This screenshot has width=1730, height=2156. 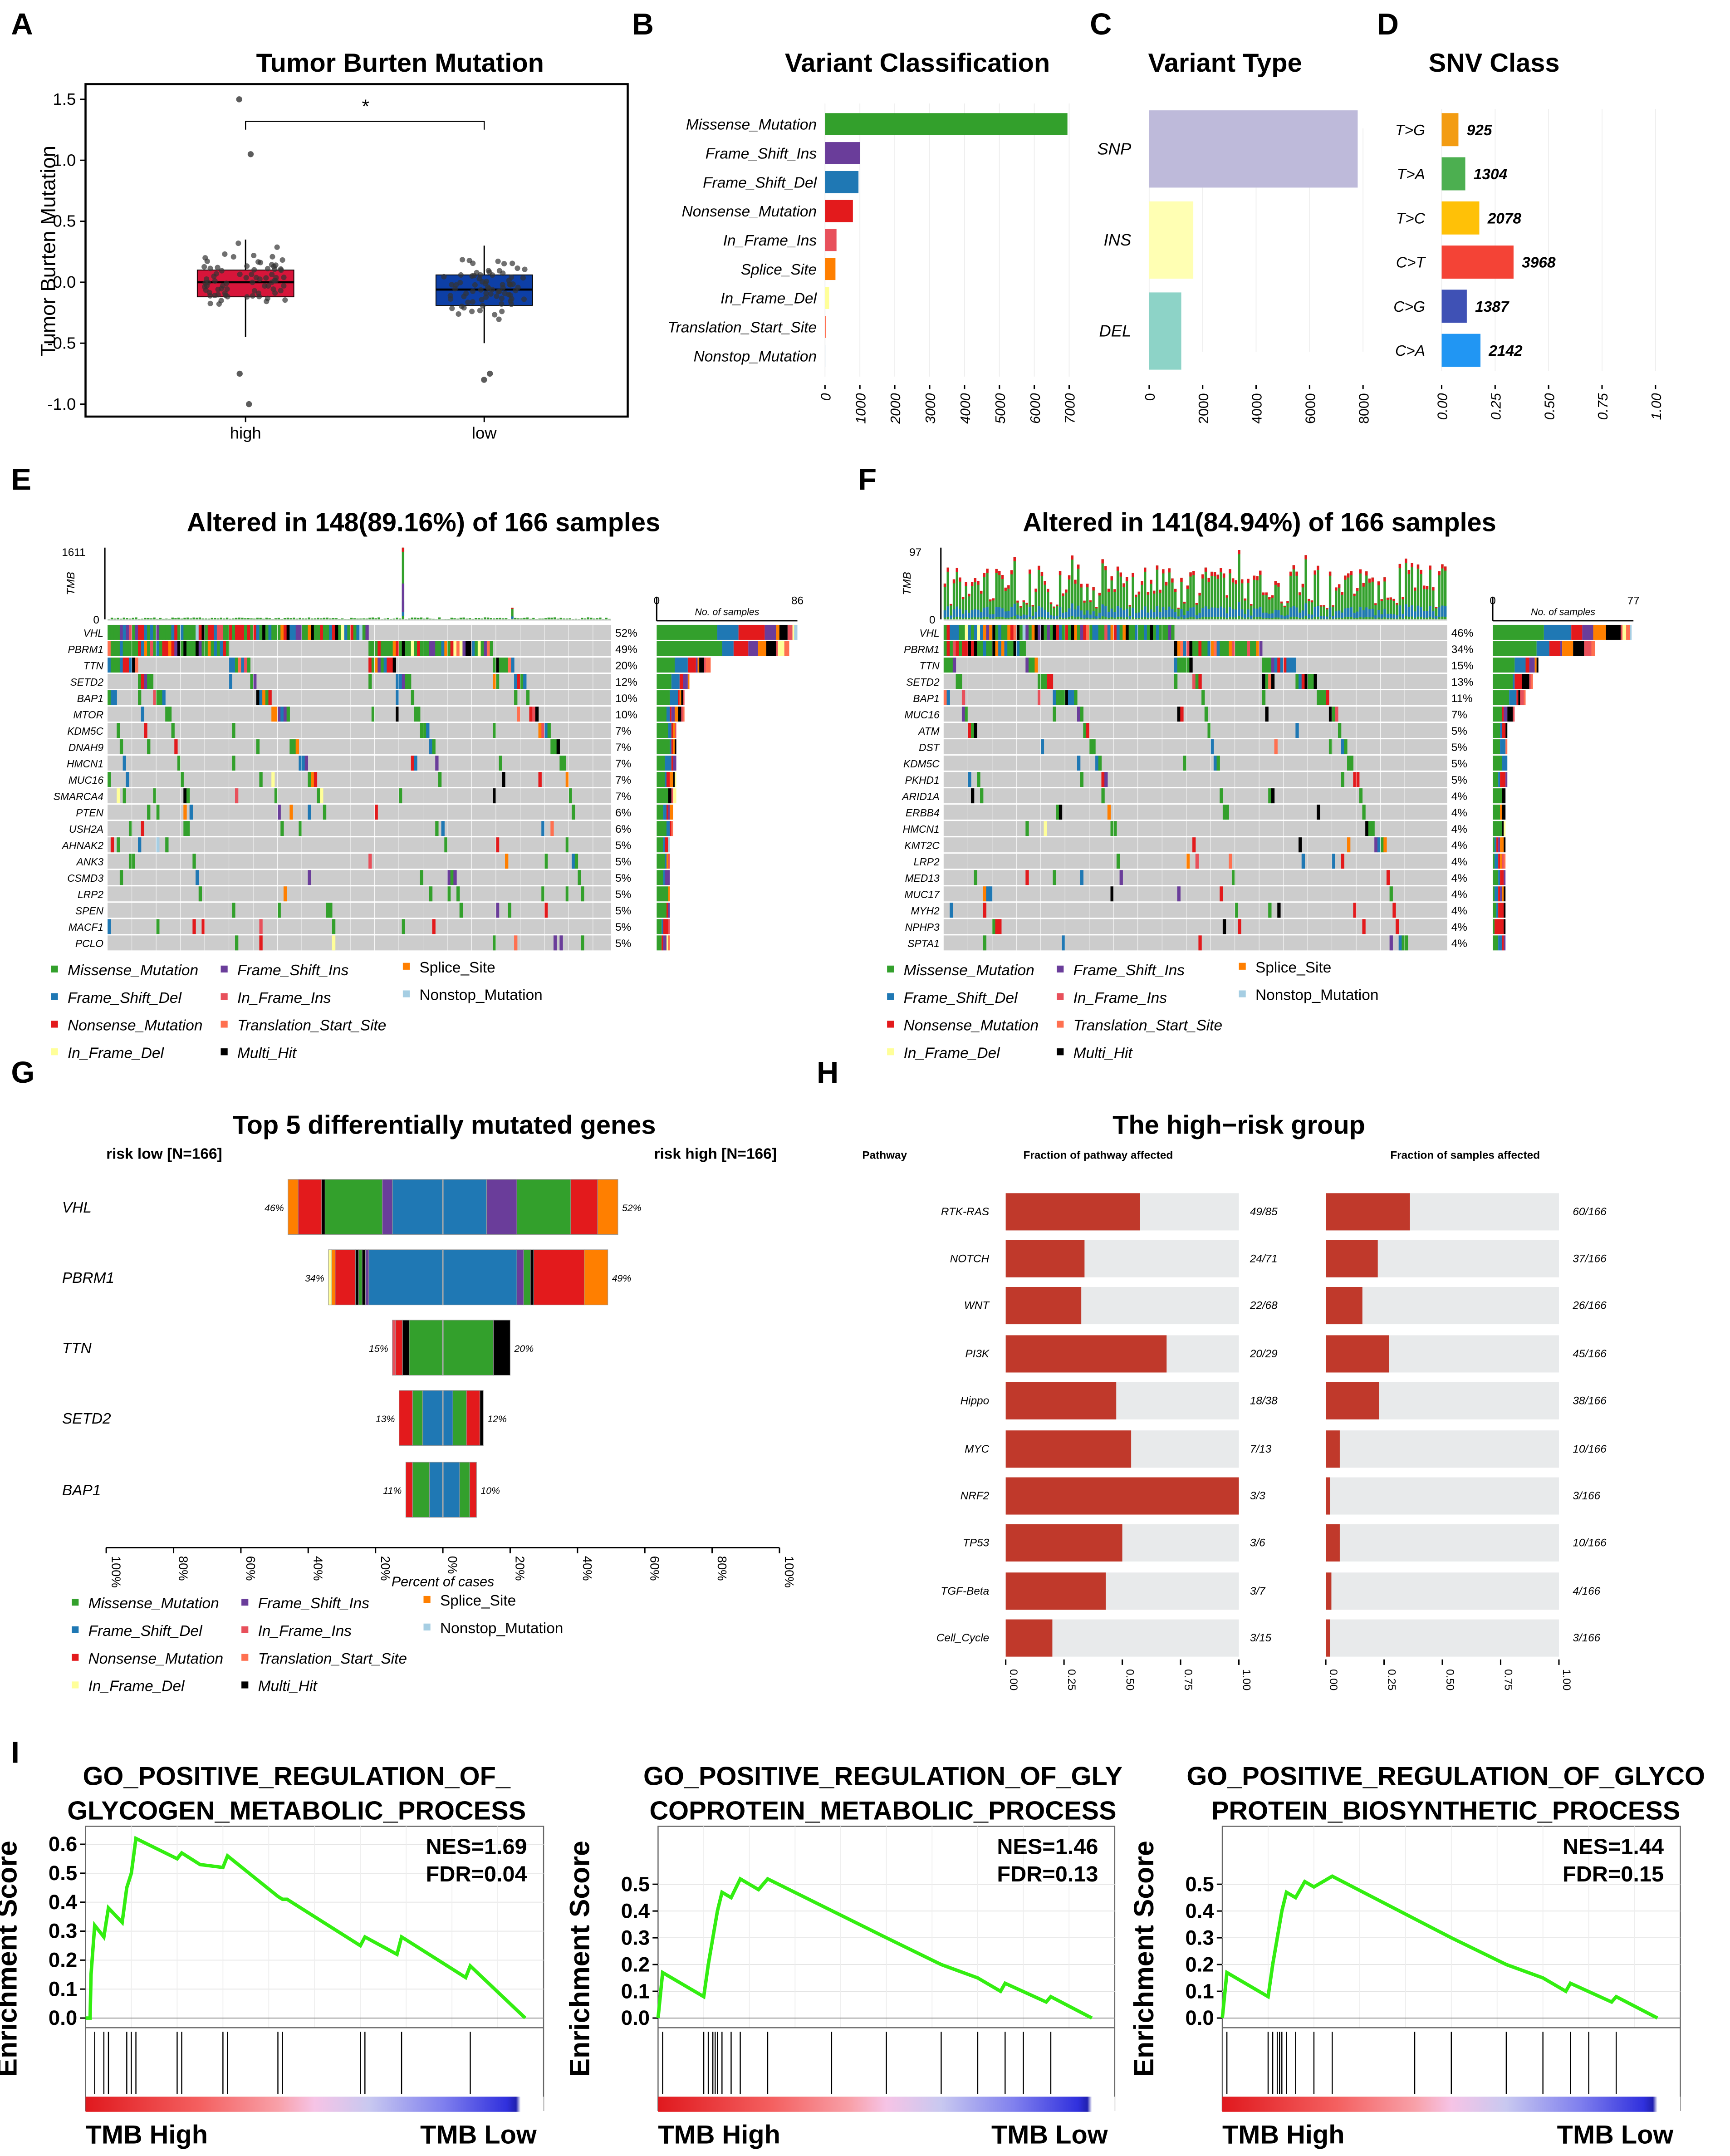 What do you see at coordinates (251, 154) in the screenshot?
I see `outlier-point` at bounding box center [251, 154].